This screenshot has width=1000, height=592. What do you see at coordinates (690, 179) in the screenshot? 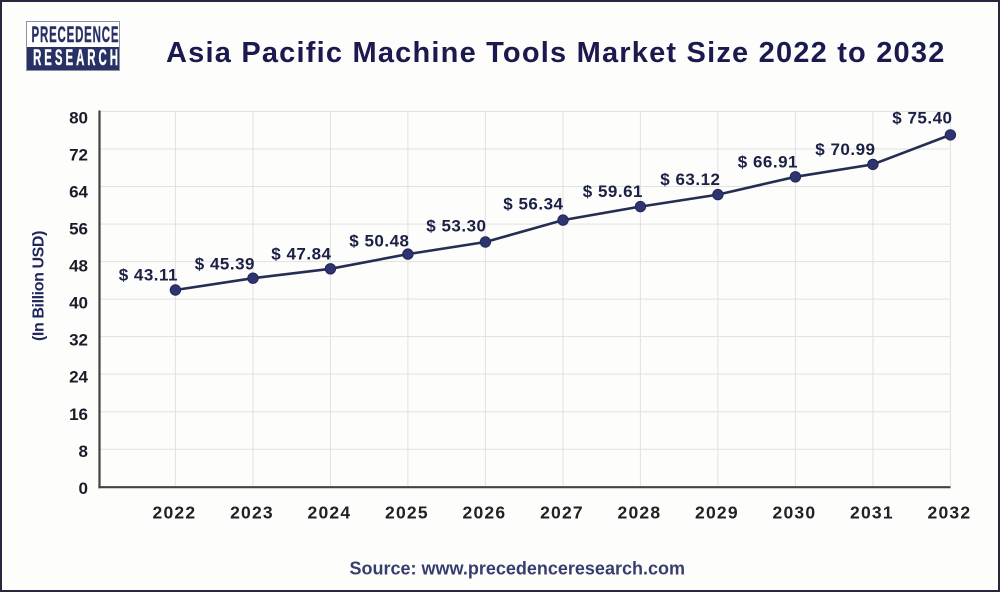
I see `svg-text: $ 63.12` at bounding box center [690, 179].